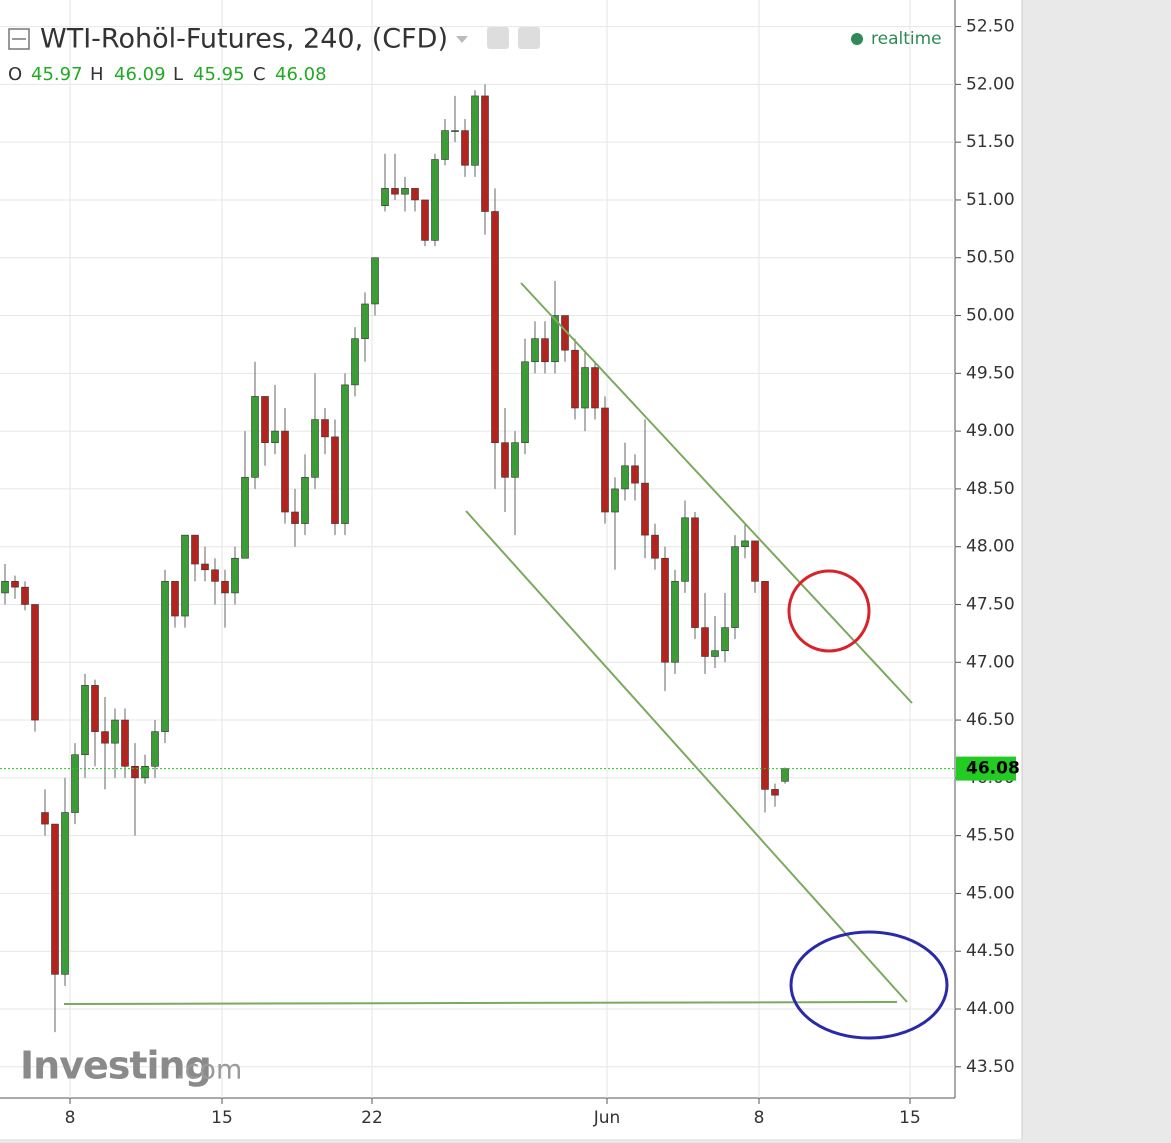 The image size is (1171, 1143). Describe the element at coordinates (301, 74) in the screenshot. I see `ohlc-value: 46.08` at that location.